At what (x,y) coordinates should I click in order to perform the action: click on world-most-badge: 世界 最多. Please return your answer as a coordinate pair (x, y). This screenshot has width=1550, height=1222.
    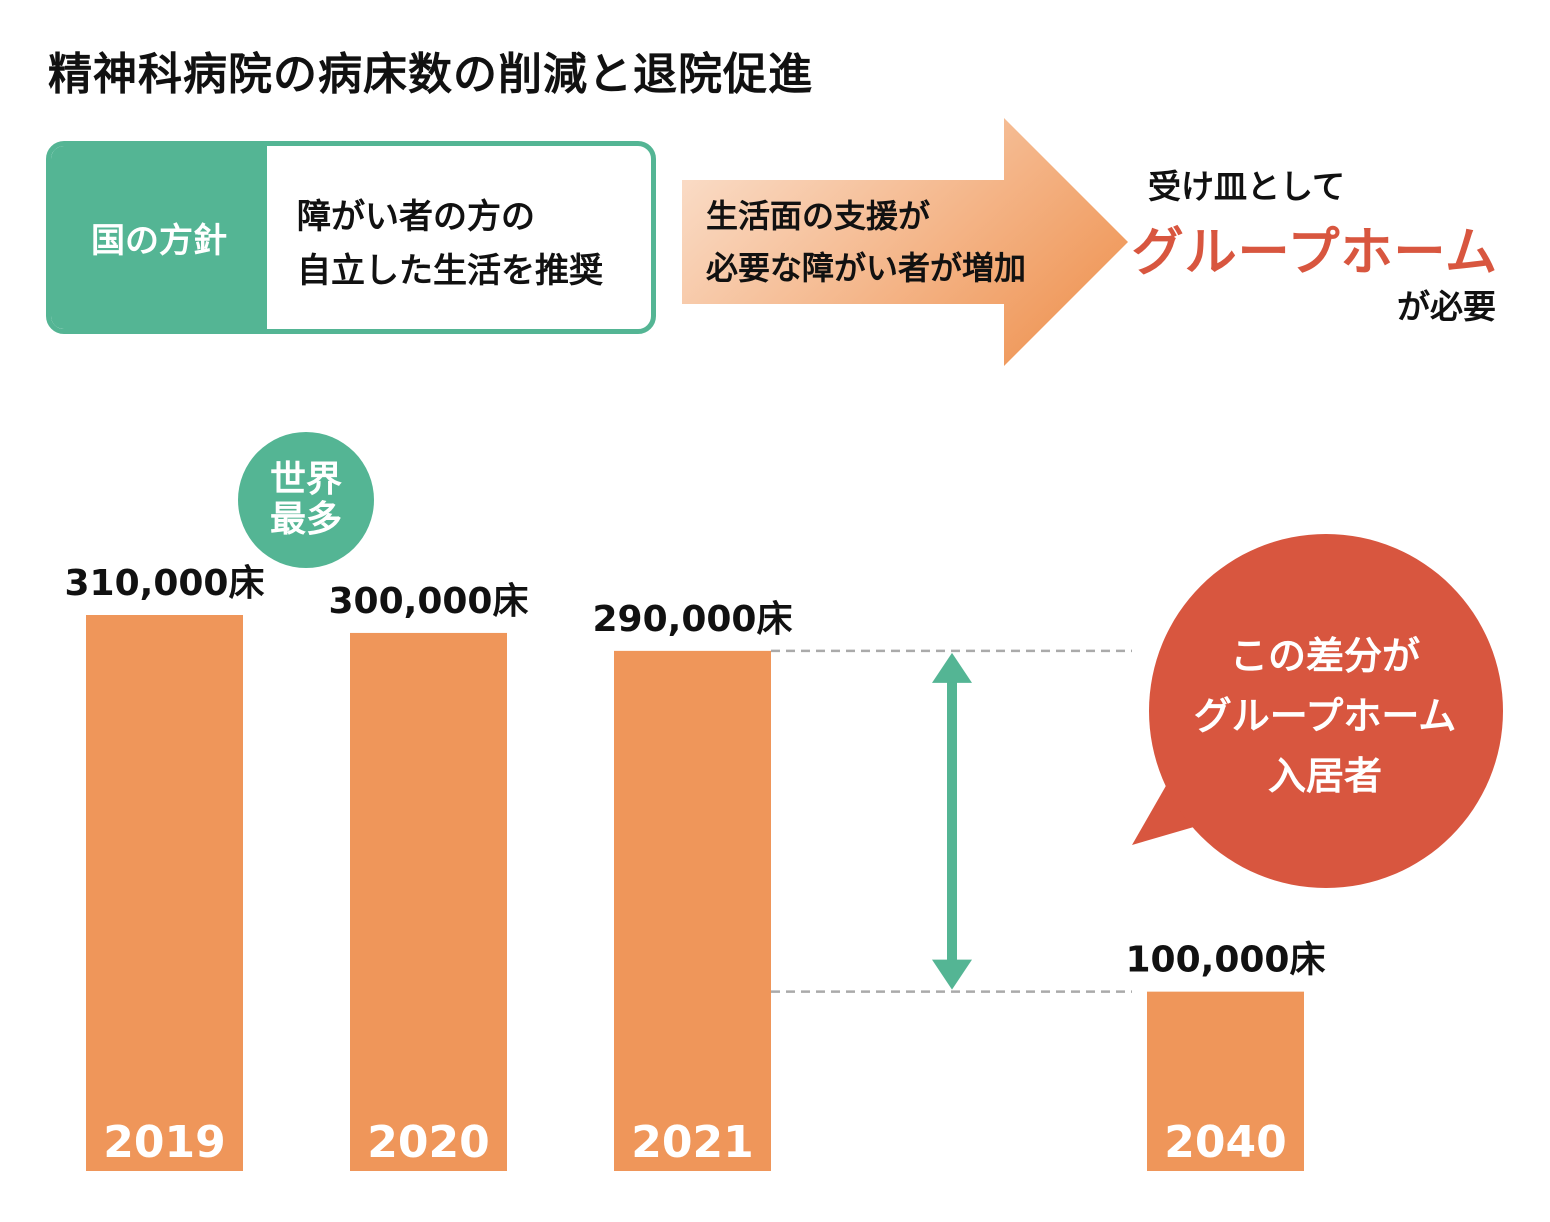
    Looking at the image, I should click on (306, 500).